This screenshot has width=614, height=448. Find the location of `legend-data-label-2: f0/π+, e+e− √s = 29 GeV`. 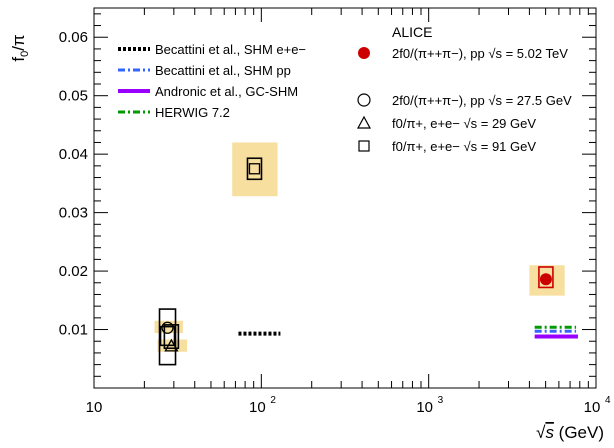

legend-data-label-2: f0/π+, e+e− √s = 29 GeV is located at coordinates (464, 123).